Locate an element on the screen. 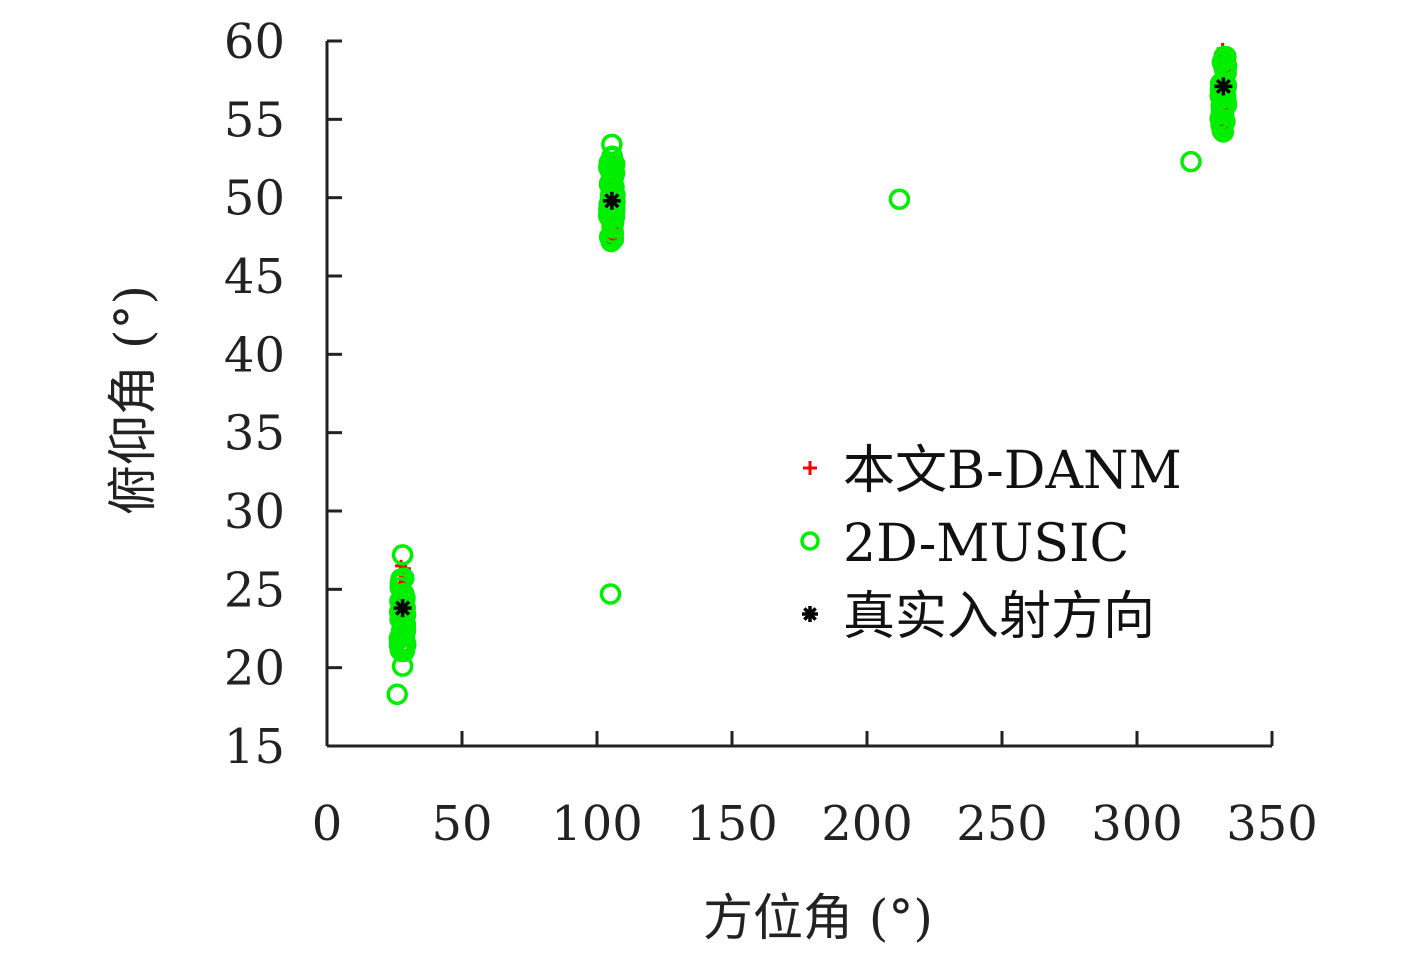 The width and height of the screenshot is (1417, 959). legend: 本文B-DANM 2D-MUSIC 真实入射方向 is located at coordinates (991, 544).